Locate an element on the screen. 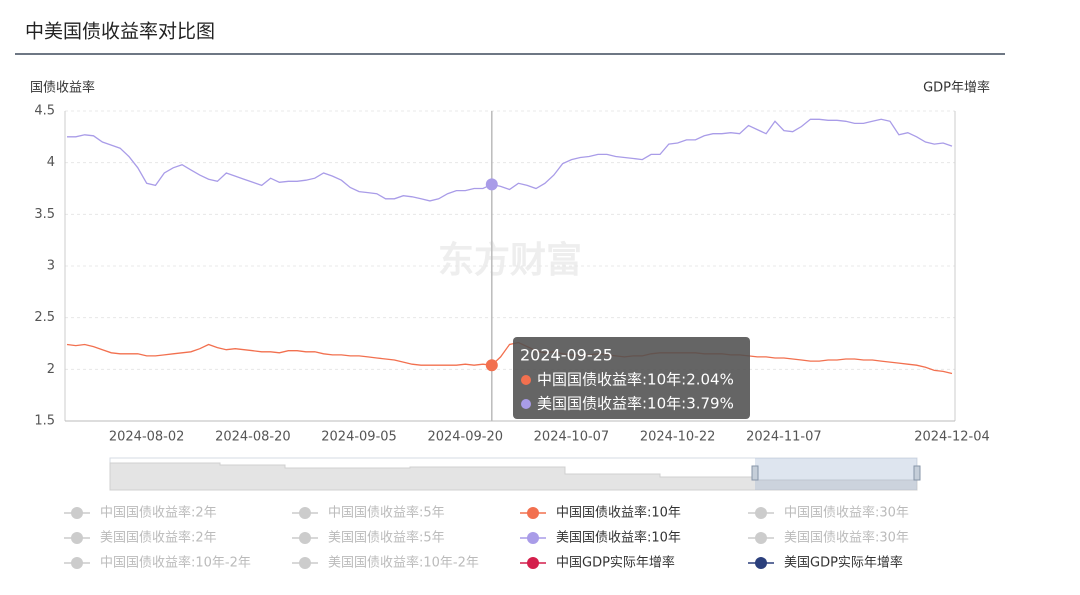 The image size is (1080, 595). legend-item: 美国国债收益率:10年-2年 is located at coordinates (385, 563).